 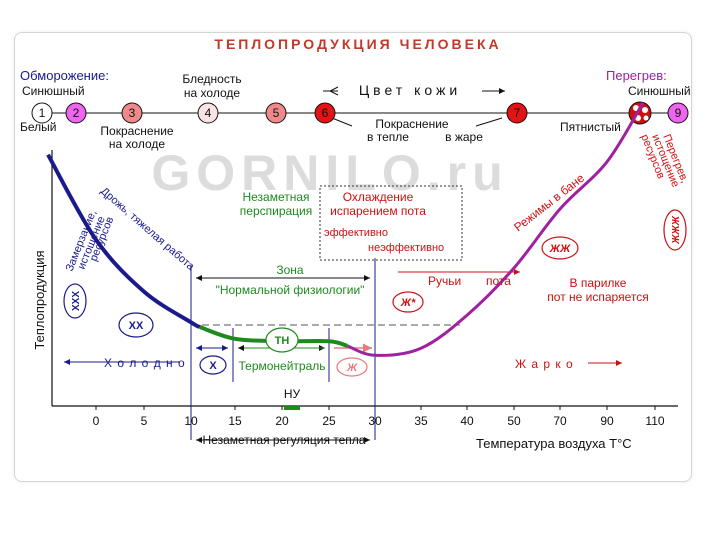 What do you see at coordinates (544, 364) in the screenshot?
I see `hot-label: Ж а р к о` at bounding box center [544, 364].